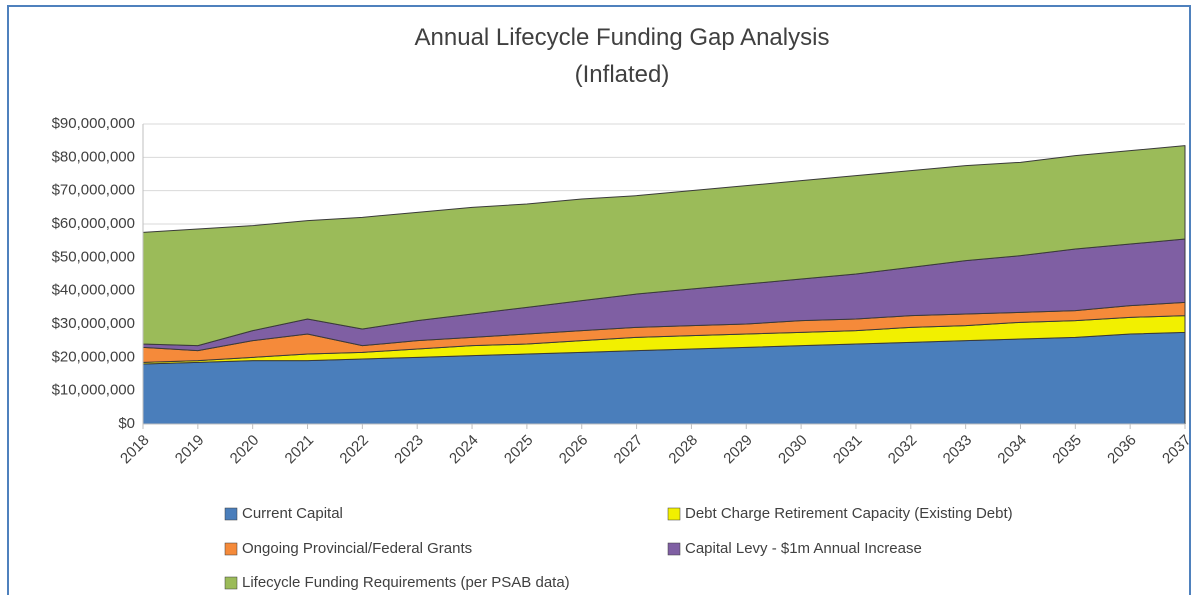 This screenshot has height=600, width=1199. What do you see at coordinates (354, 450) in the screenshot?
I see `x-tick-label: 2022` at bounding box center [354, 450].